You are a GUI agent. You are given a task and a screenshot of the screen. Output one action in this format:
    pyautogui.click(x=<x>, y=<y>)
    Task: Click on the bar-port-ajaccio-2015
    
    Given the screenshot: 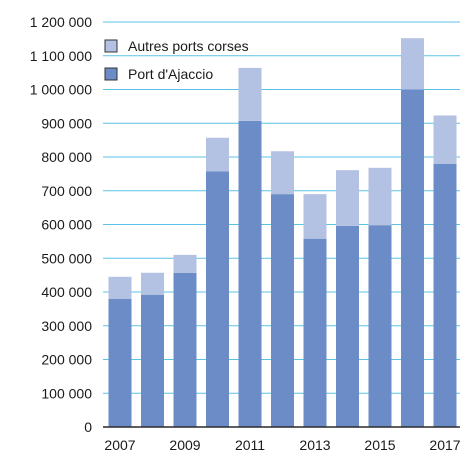 What is the action you would take?
    pyautogui.click(x=380, y=326)
    